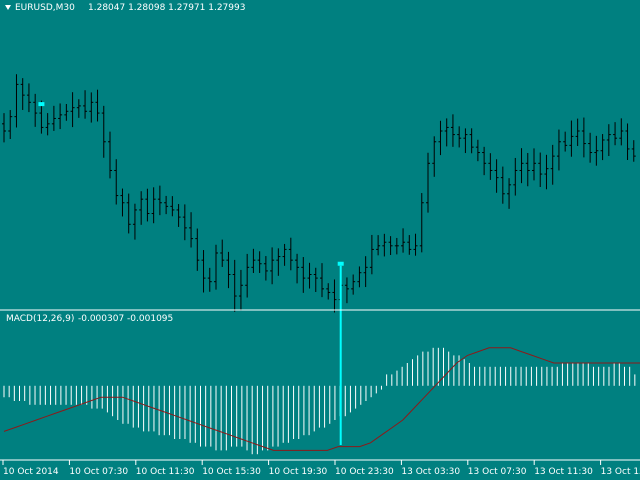 The image size is (640, 480). Describe the element at coordinates (364, 472) in the screenshot. I see `time-axis-label: 10 Oct 23:30` at that location.